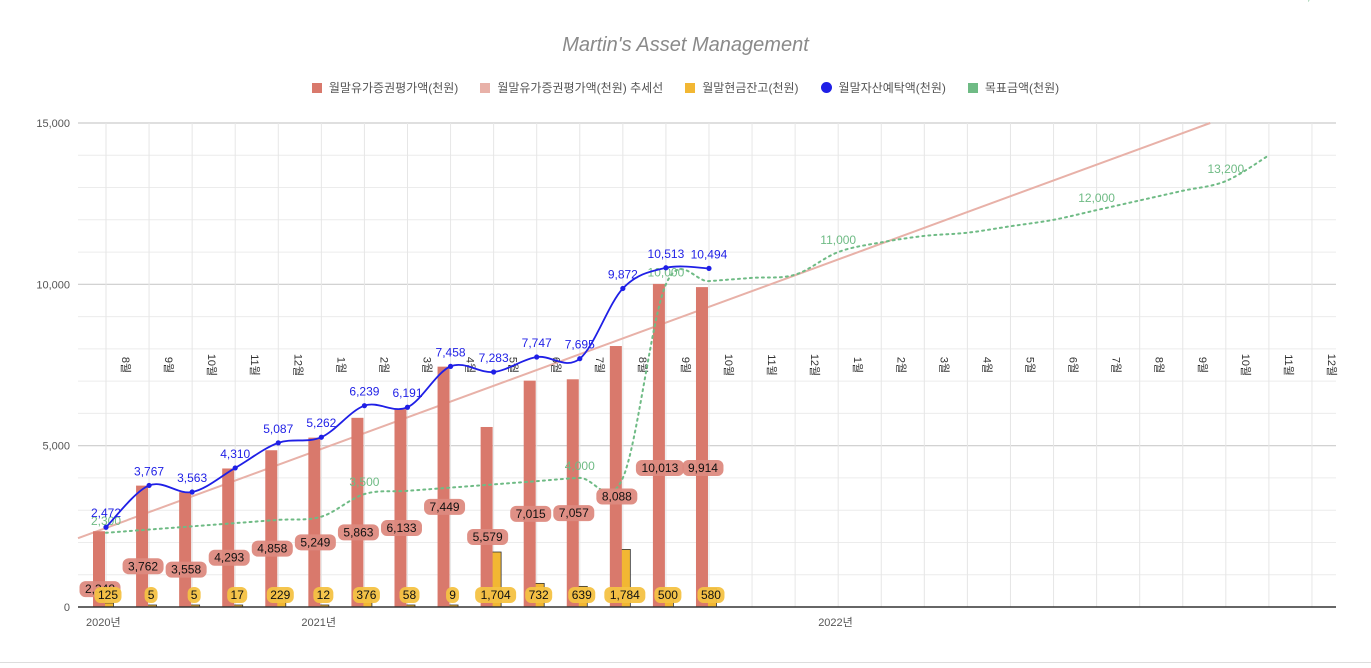 This screenshot has height=668, width=1371. I want to click on target-data-label: 4,000, so click(580, 466).